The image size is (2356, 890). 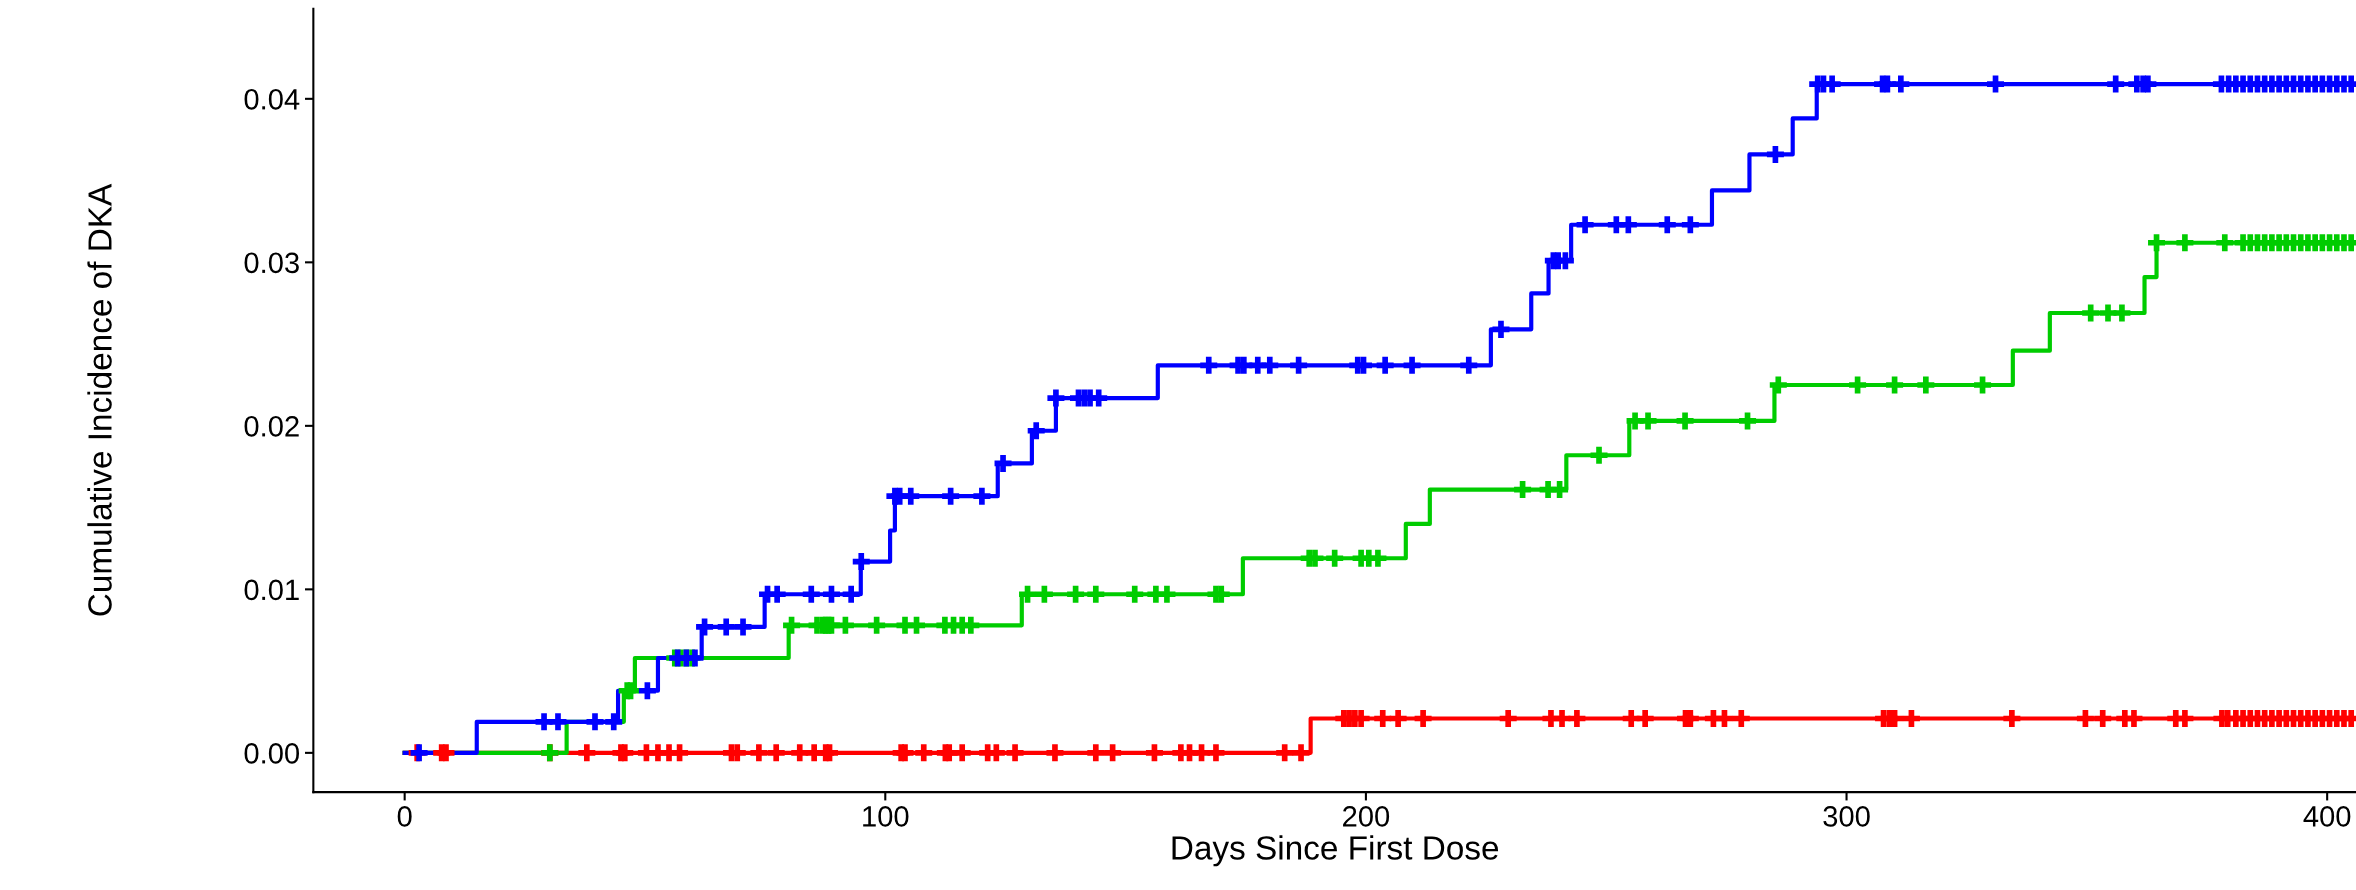 I want to click on x-axis-title: Days Since First Dose, so click(x=1335, y=851).